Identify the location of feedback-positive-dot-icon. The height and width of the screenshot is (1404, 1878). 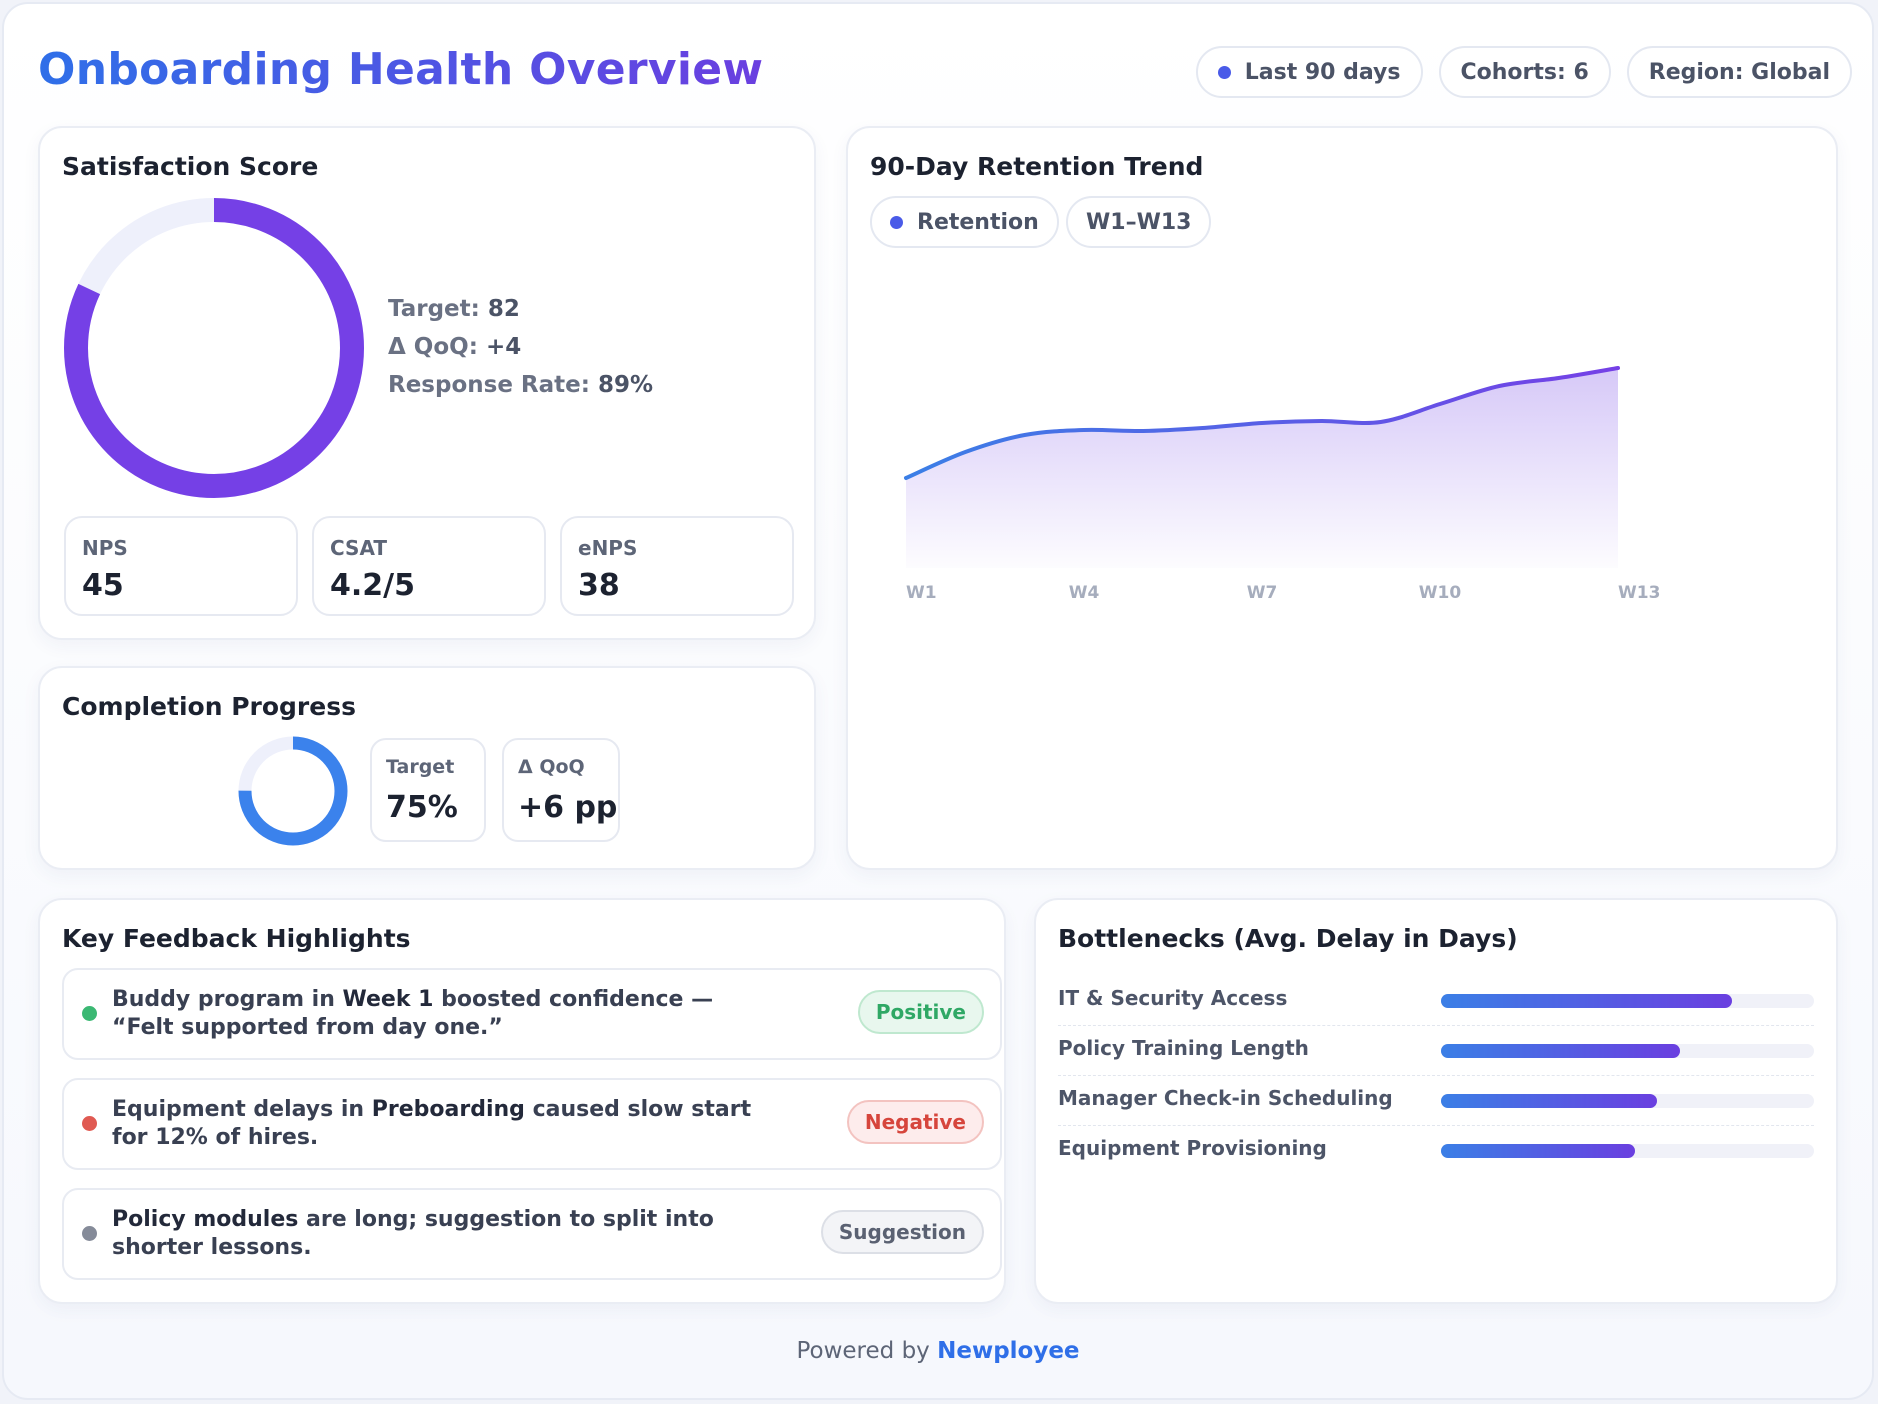
(89, 1013).